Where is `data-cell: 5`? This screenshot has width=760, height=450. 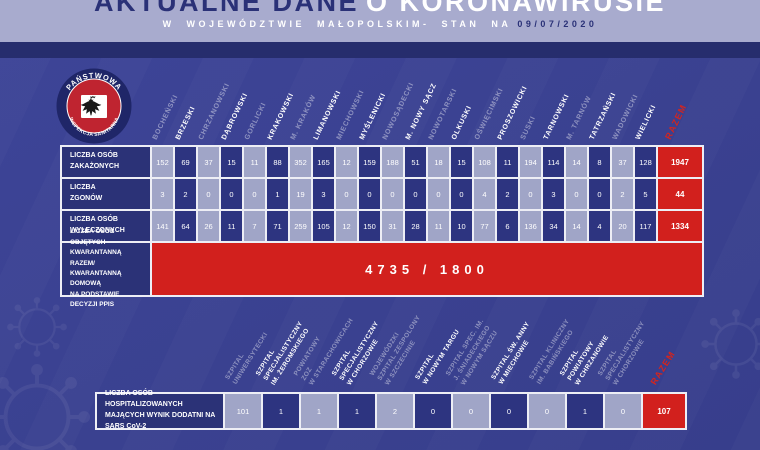
data-cell: 5 is located at coordinates (645, 194).